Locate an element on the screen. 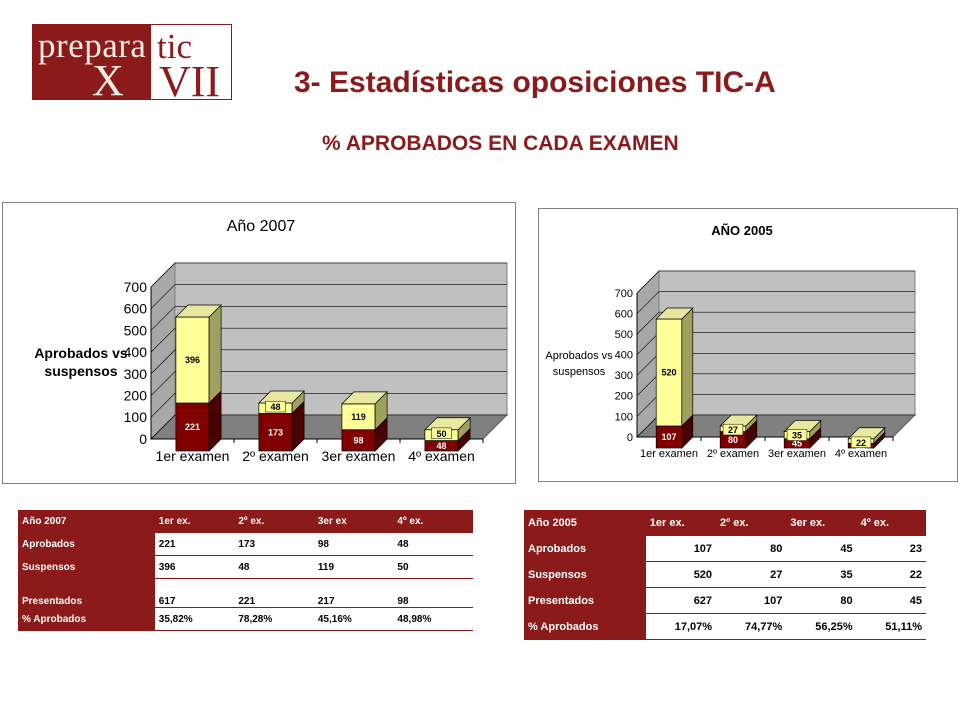 Image resolution: width=960 pixels, height=720 pixels. table-cell: 98 is located at coordinates (353, 544).